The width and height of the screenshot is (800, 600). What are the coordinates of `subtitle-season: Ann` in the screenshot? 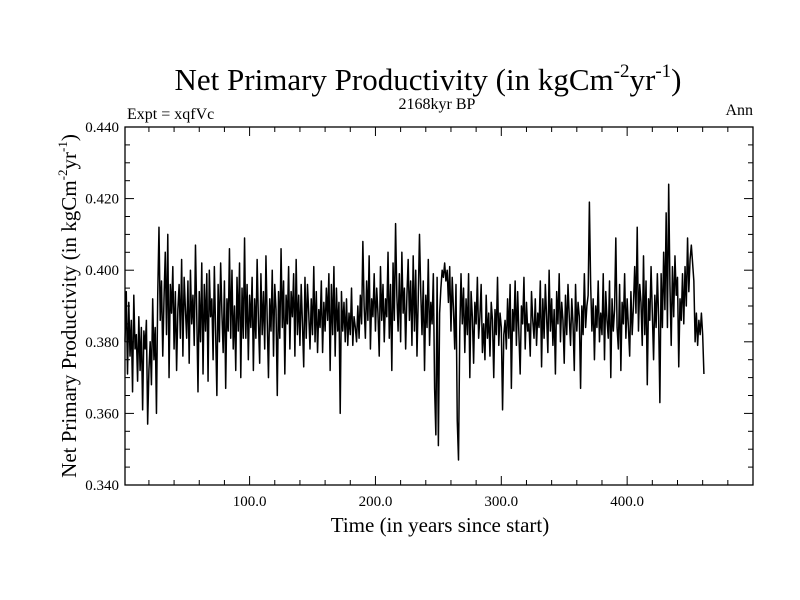 It's located at (739, 110).